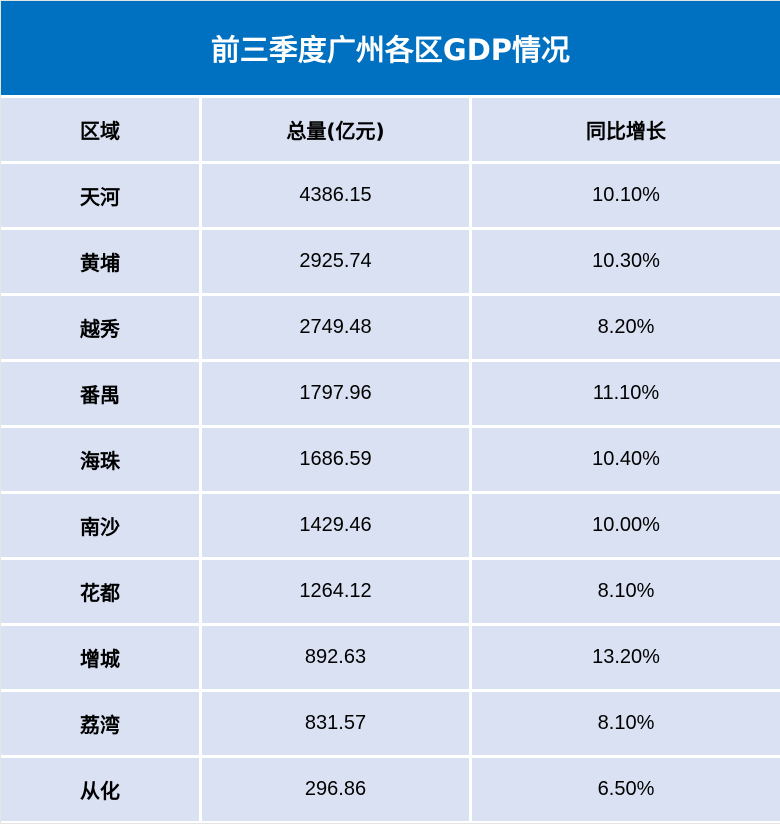  Describe the element at coordinates (335, 591) in the screenshot. I see `total-cell: 1264.12` at that location.